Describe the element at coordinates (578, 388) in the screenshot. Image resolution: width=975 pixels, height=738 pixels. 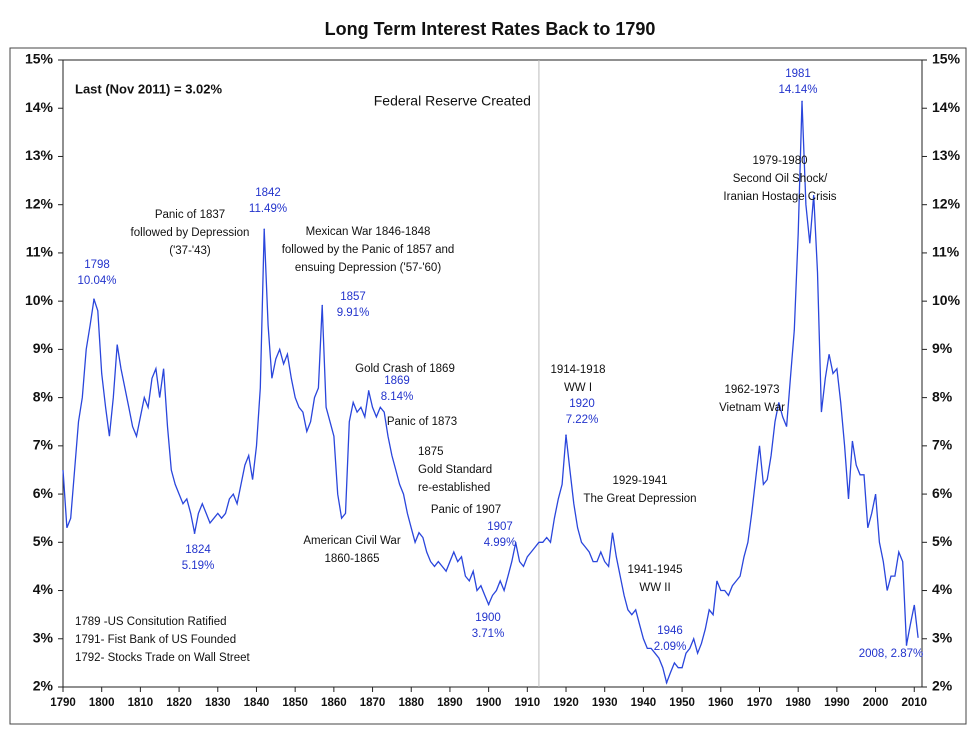
I see `annotation: WW I` at that location.